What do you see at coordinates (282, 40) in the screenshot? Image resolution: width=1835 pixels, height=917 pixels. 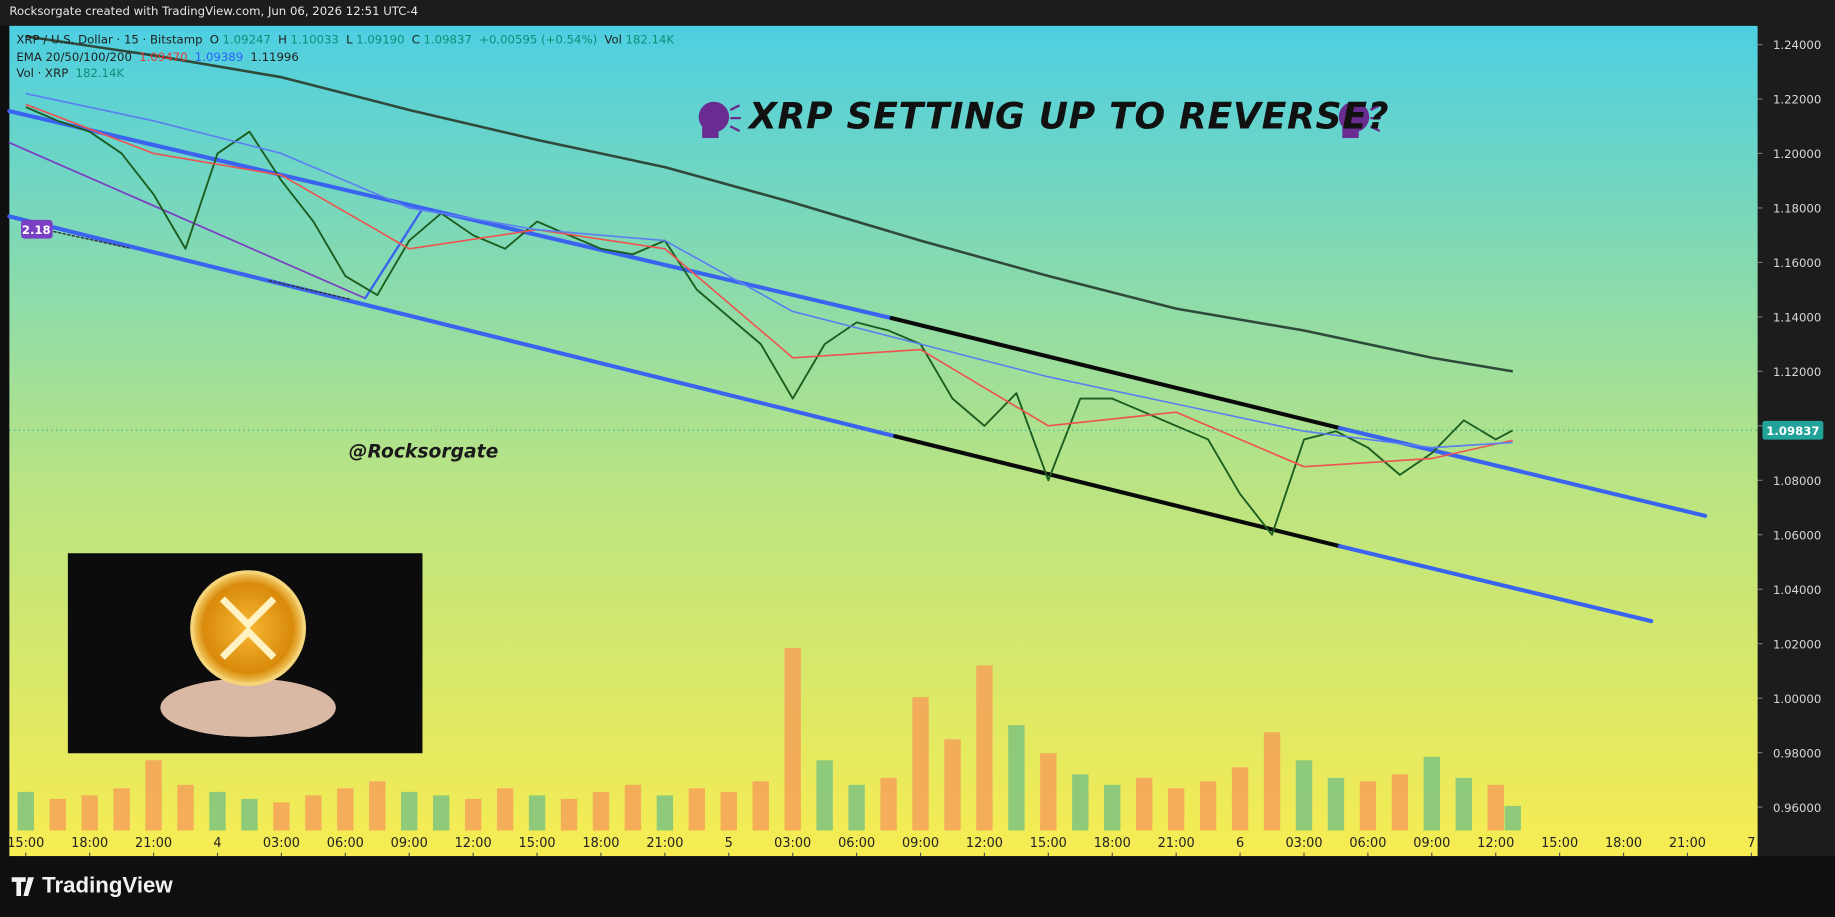 I see `label: H` at bounding box center [282, 40].